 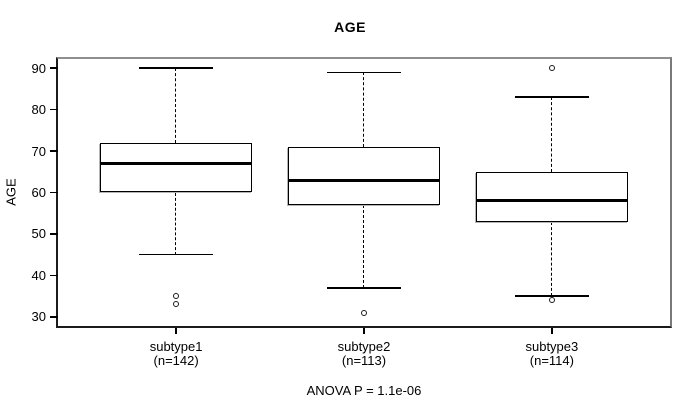 What do you see at coordinates (38, 317) in the screenshot?
I see `y-tick-label: 30` at bounding box center [38, 317].